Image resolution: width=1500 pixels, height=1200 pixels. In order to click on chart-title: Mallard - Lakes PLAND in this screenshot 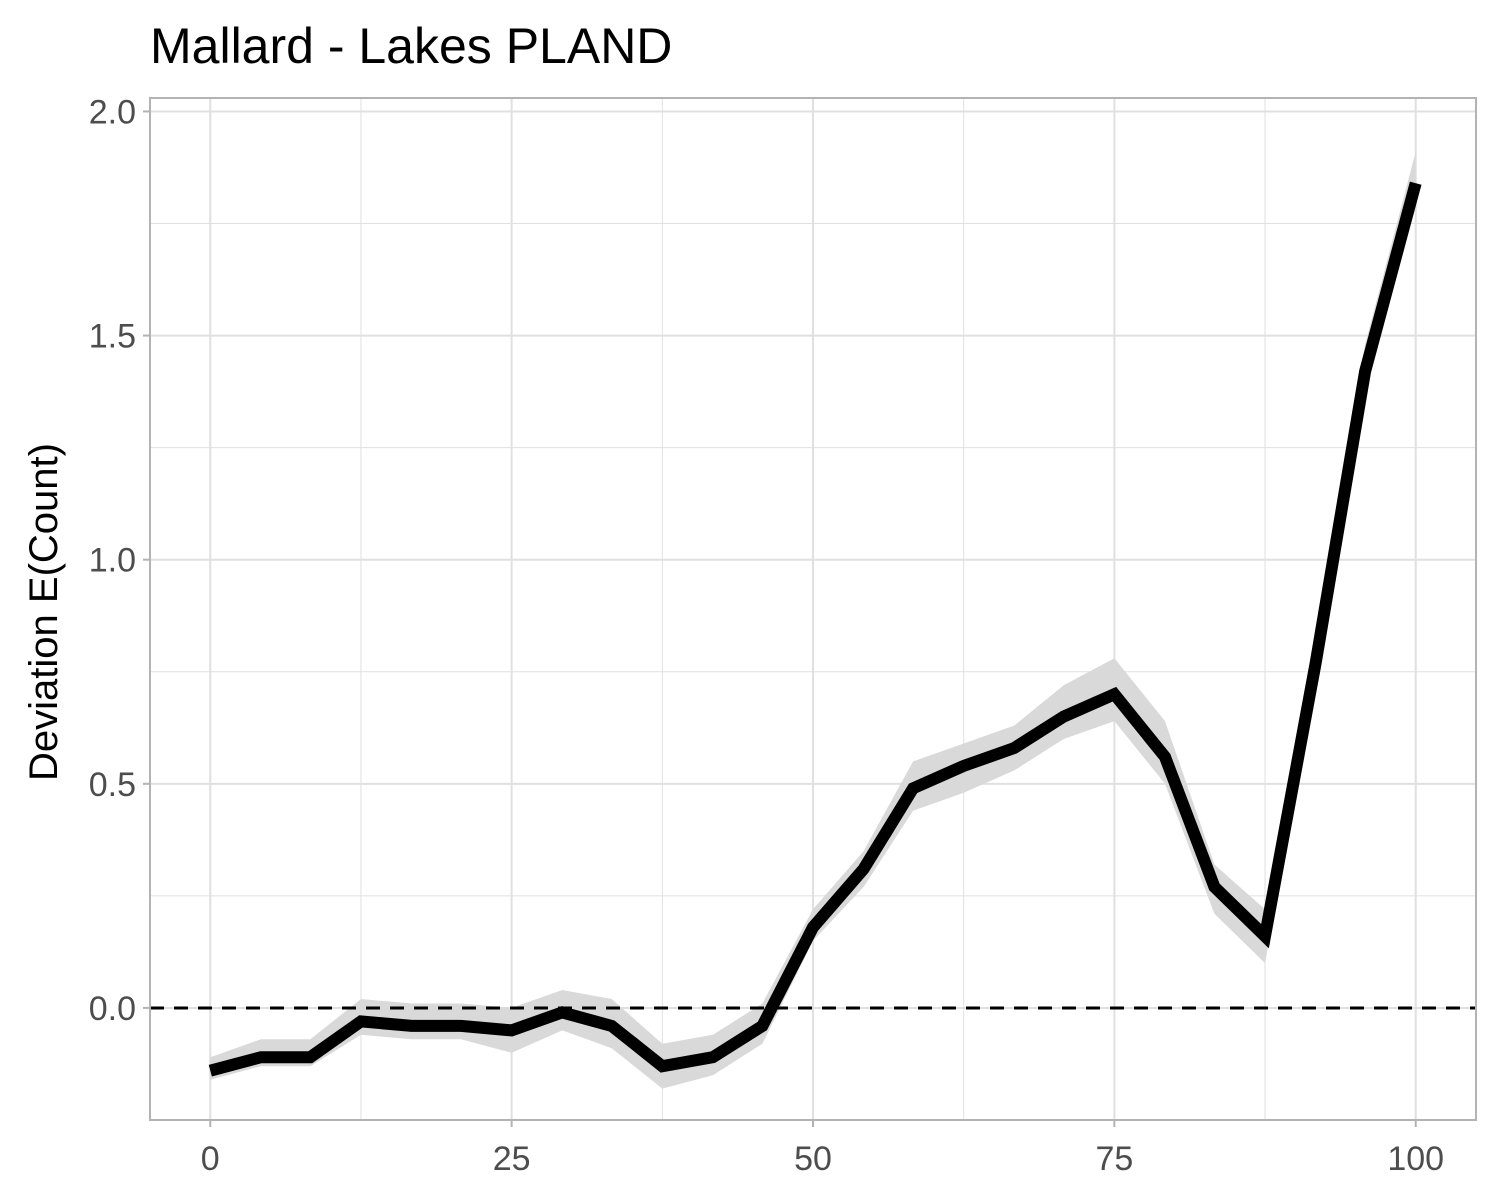, I will do `click(411, 46)`.